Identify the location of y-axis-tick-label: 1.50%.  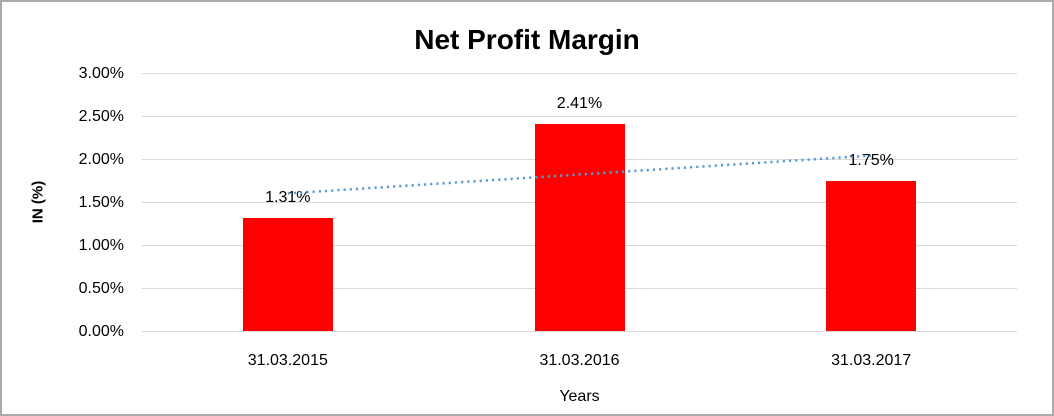
(101, 202).